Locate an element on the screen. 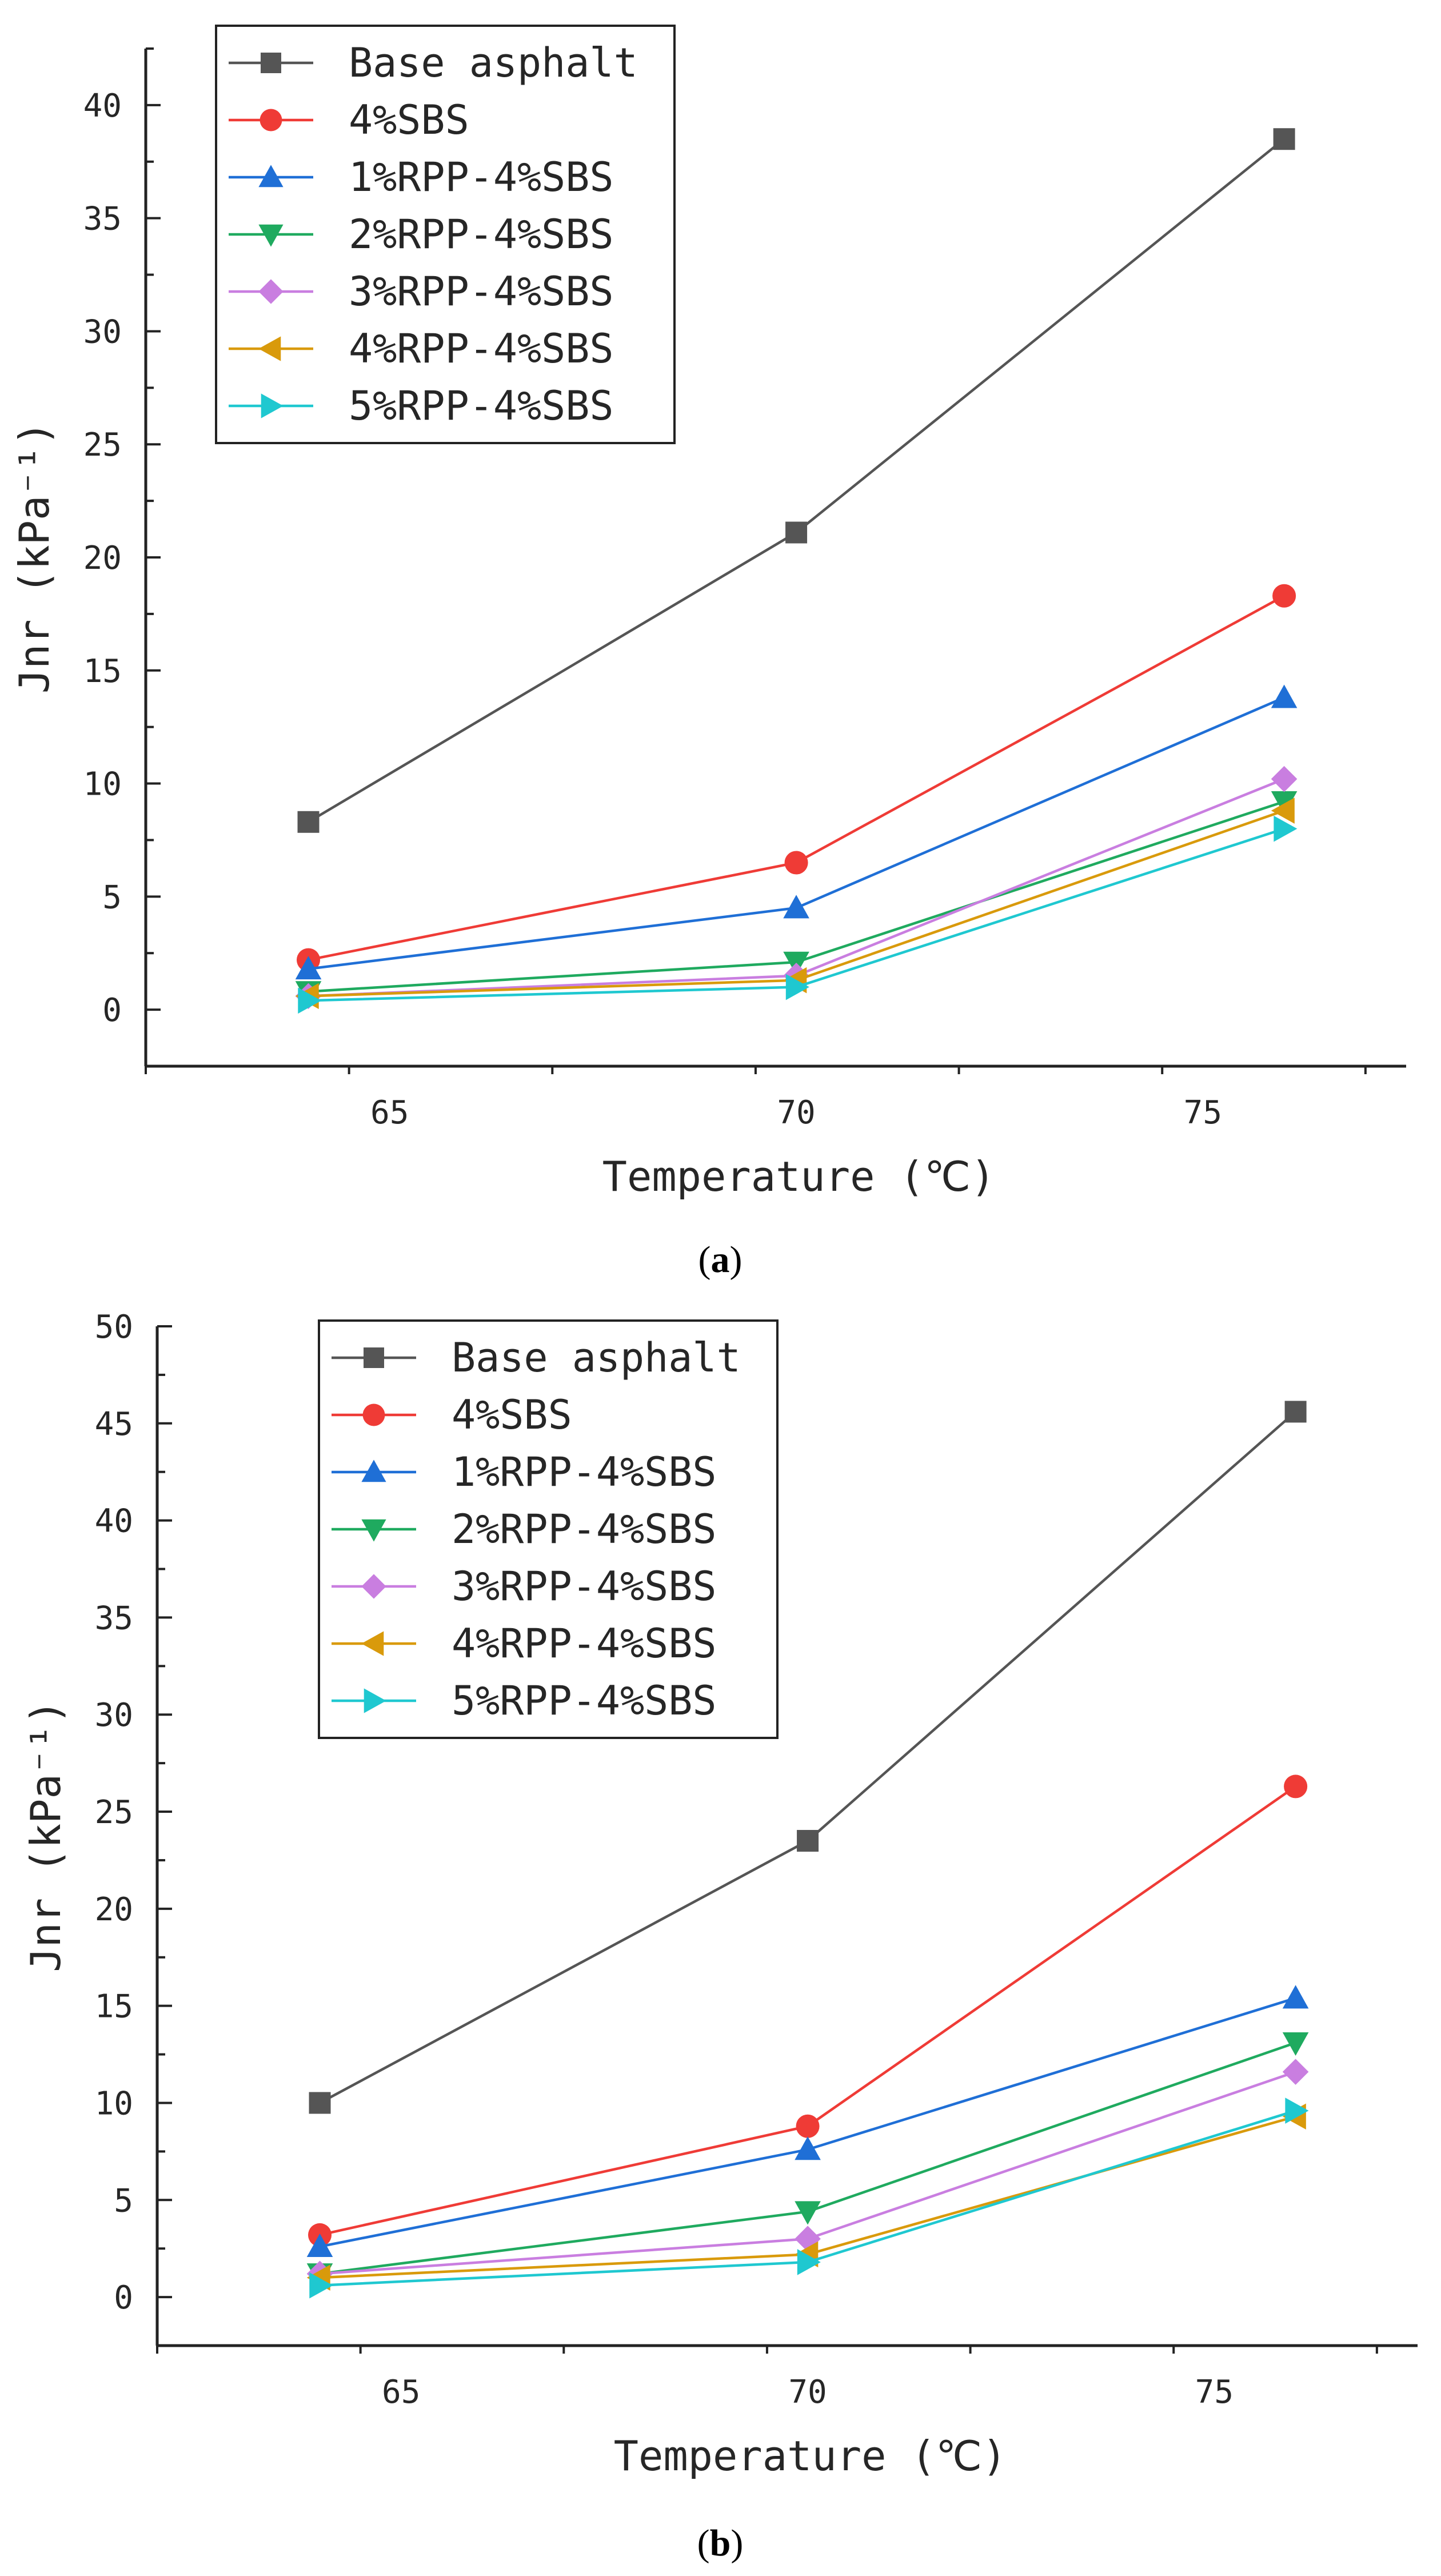  legend-label: Base asphalt is located at coordinates (596, 1357).